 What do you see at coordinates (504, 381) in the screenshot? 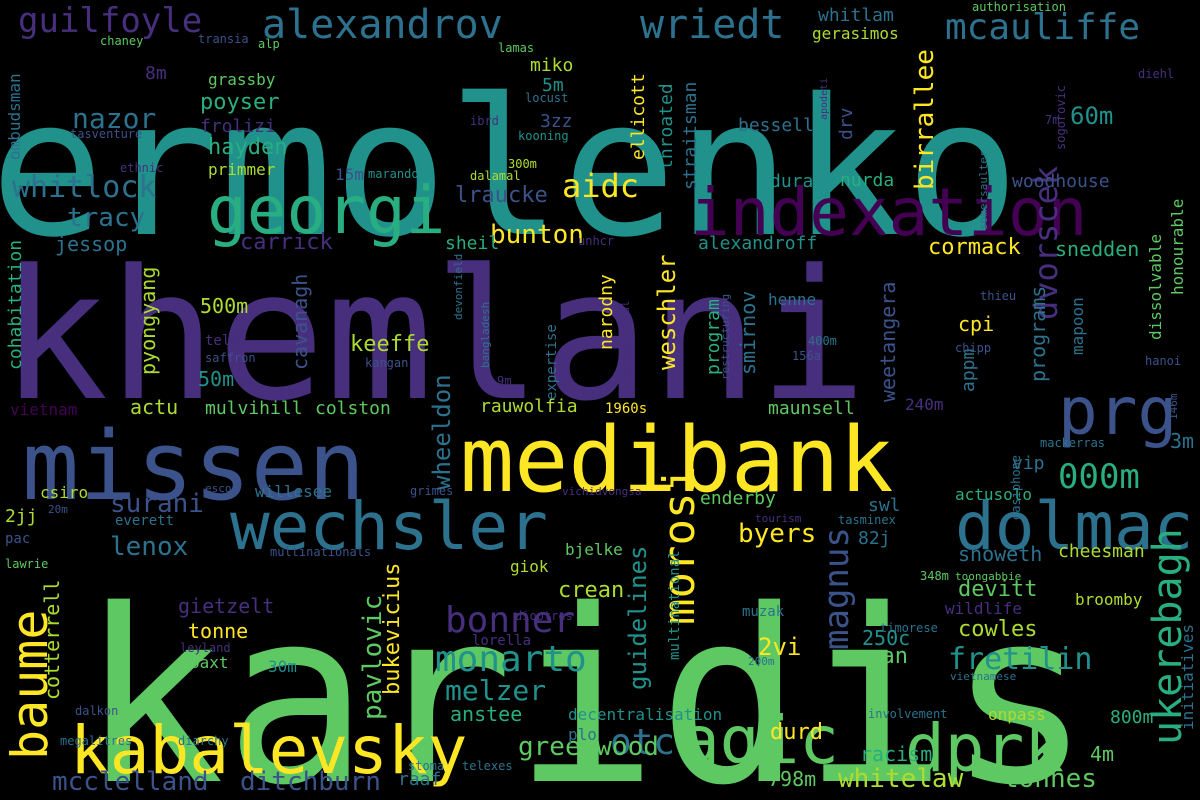
I see `cloud-word: 9m` at bounding box center [504, 381].